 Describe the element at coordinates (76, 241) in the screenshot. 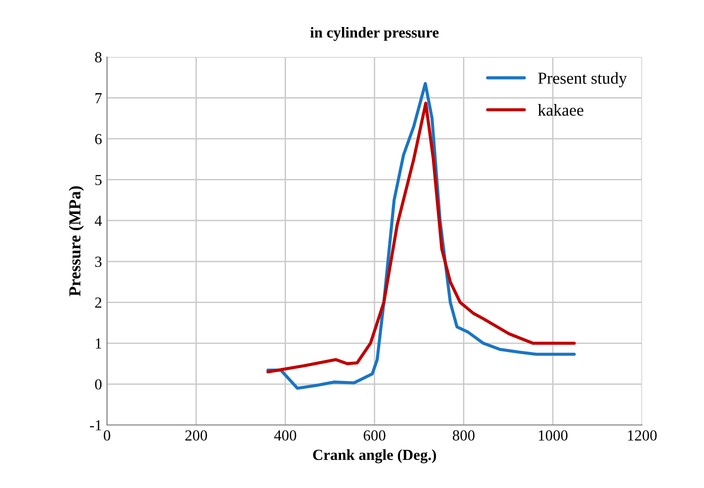

I see `y-axis-title: Pressure (MPa)` at that location.